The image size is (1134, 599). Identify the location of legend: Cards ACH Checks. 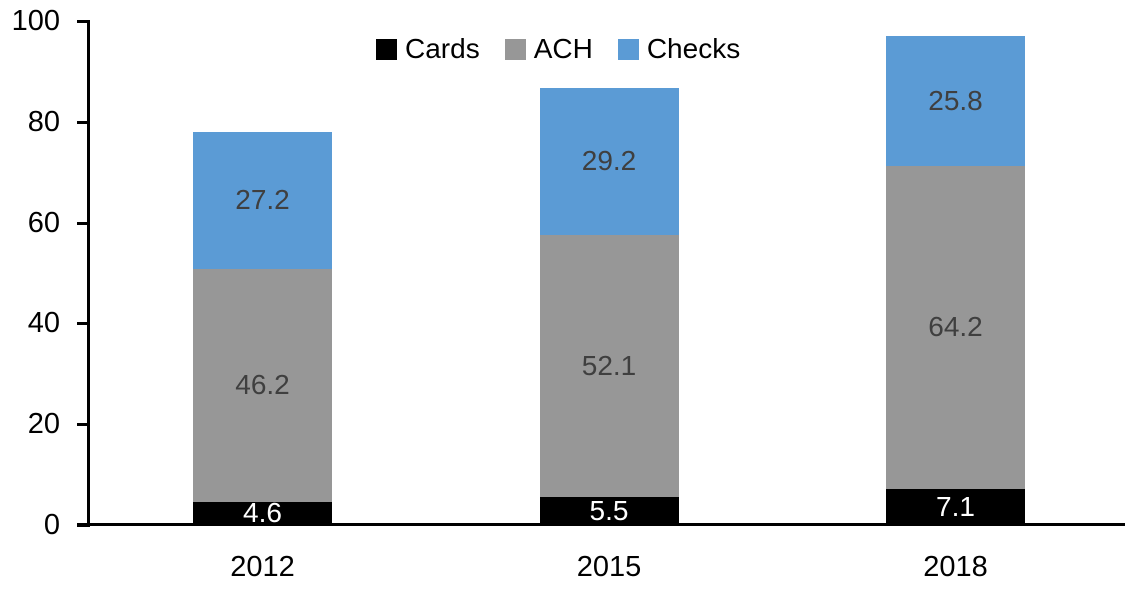
(558, 49).